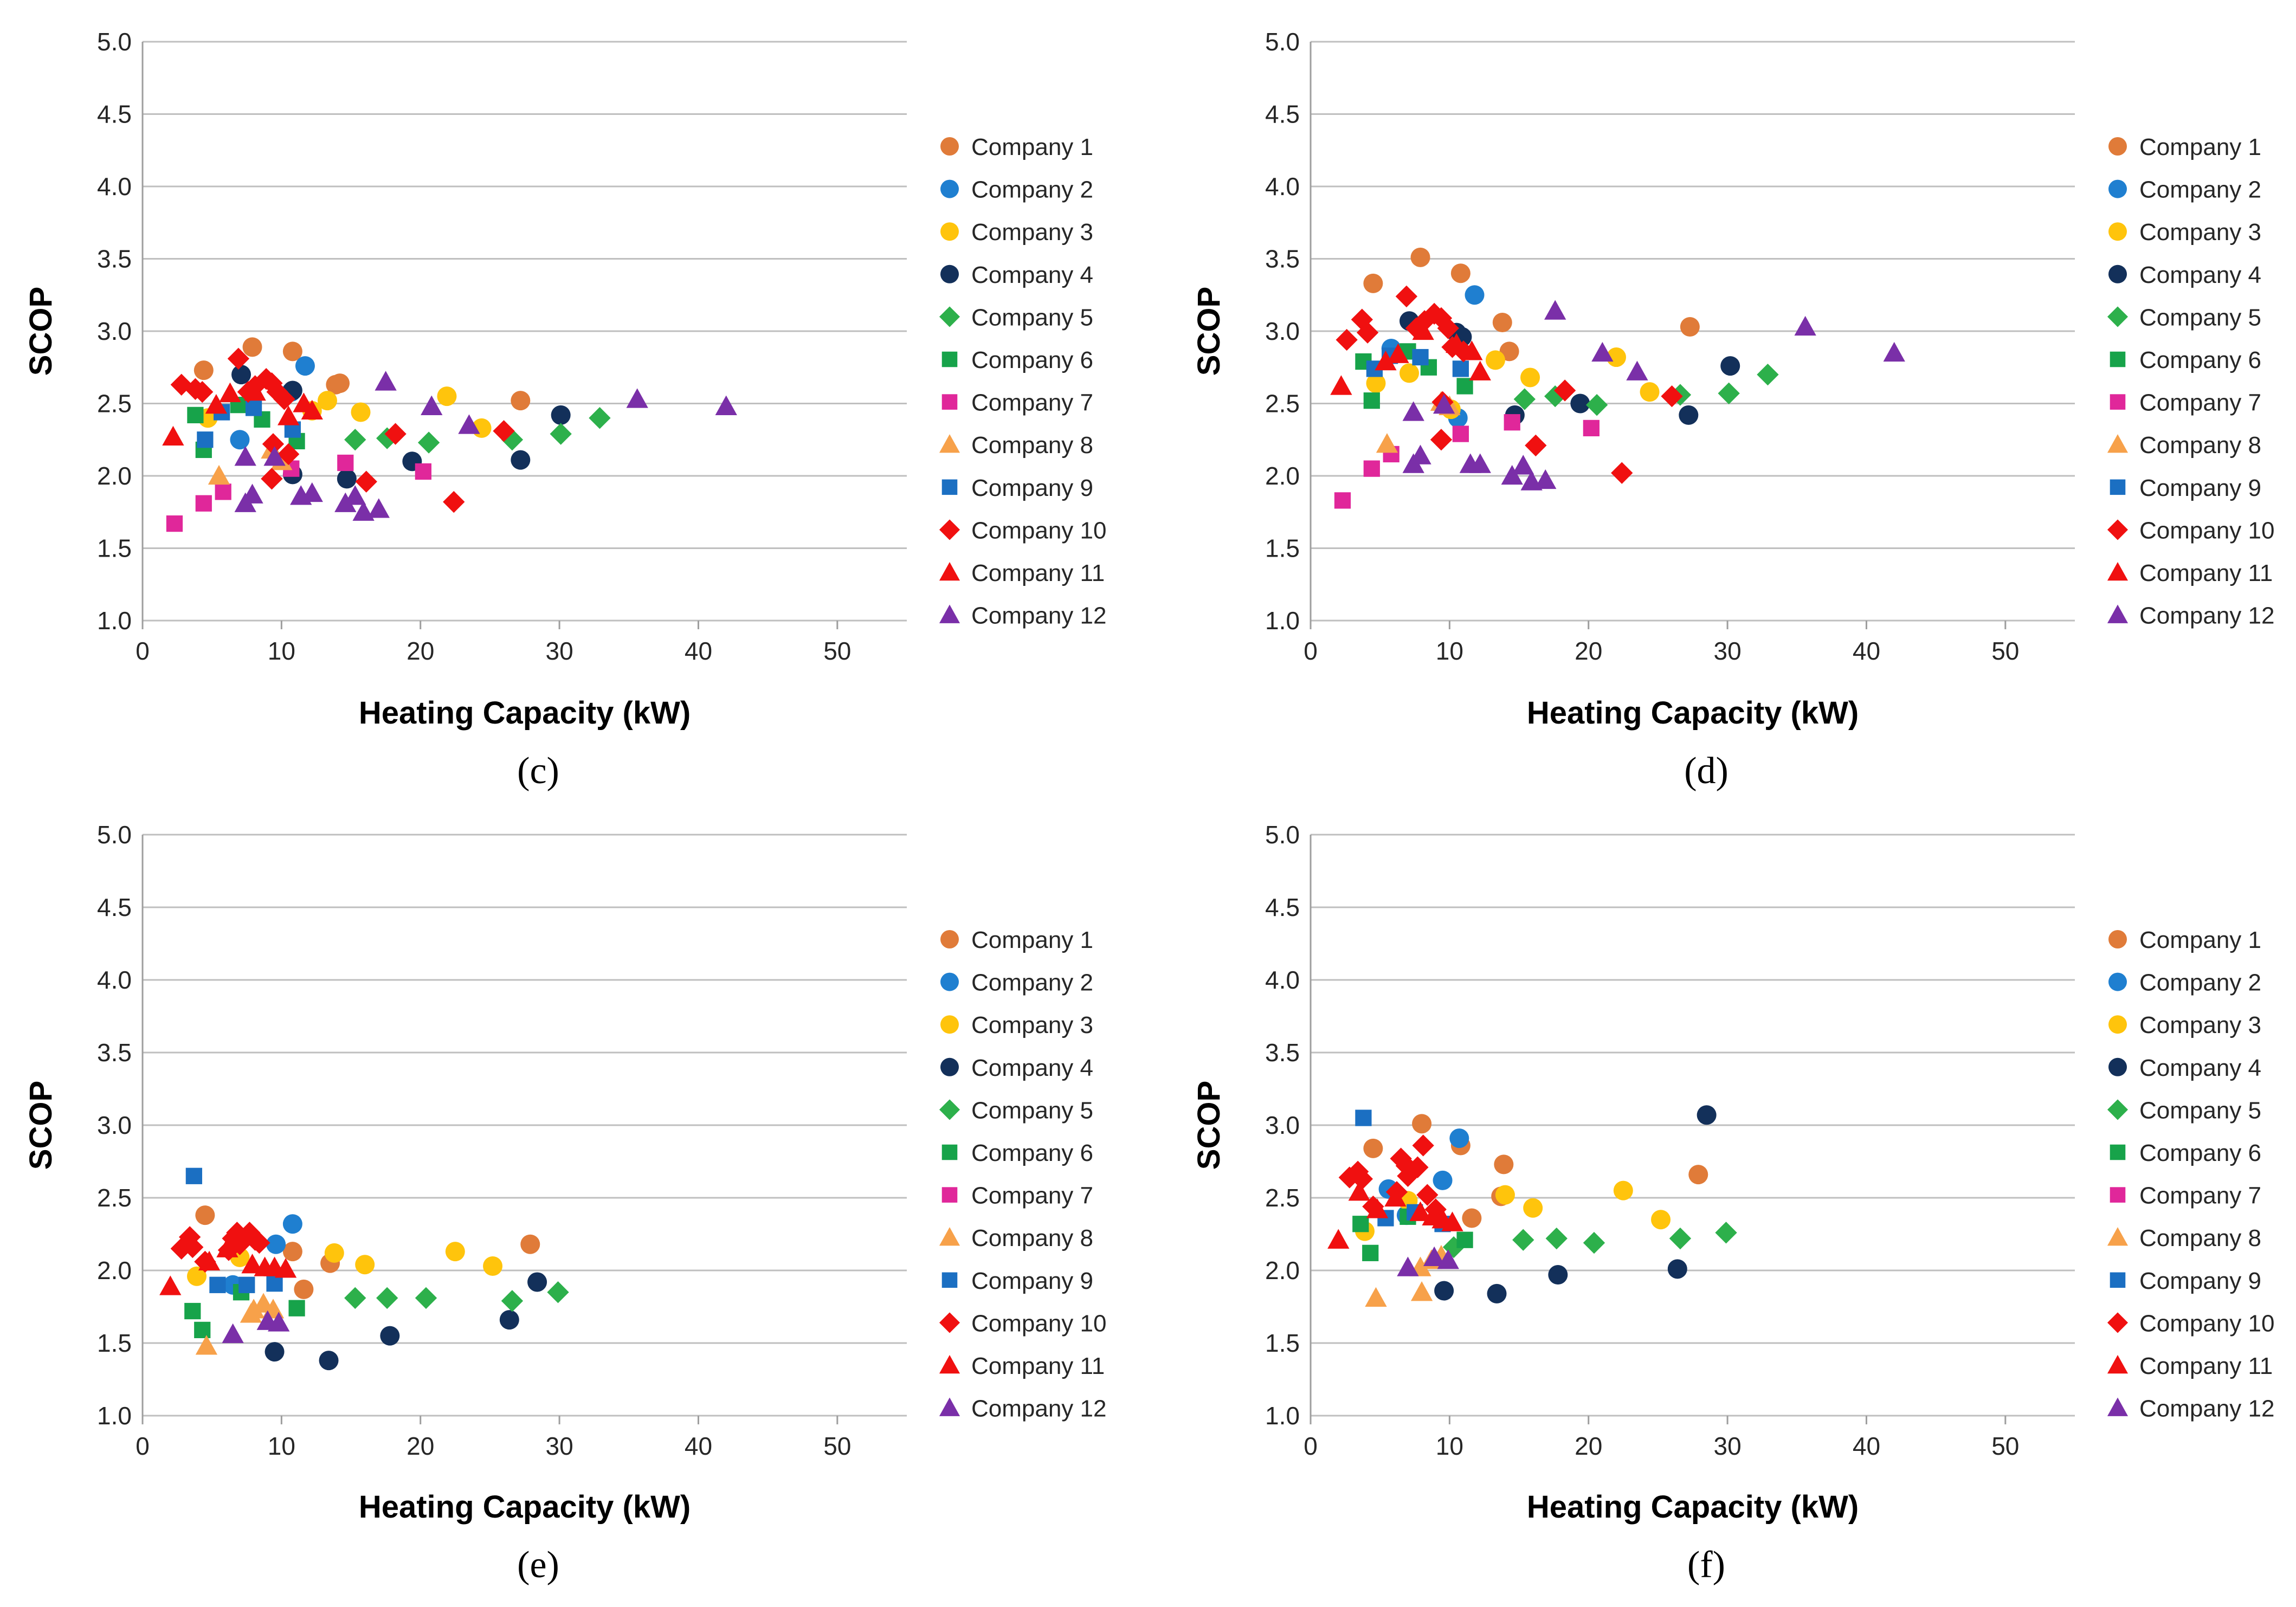  What do you see at coordinates (698, 651) in the screenshot?
I see `x-tick-label: 40` at bounding box center [698, 651].